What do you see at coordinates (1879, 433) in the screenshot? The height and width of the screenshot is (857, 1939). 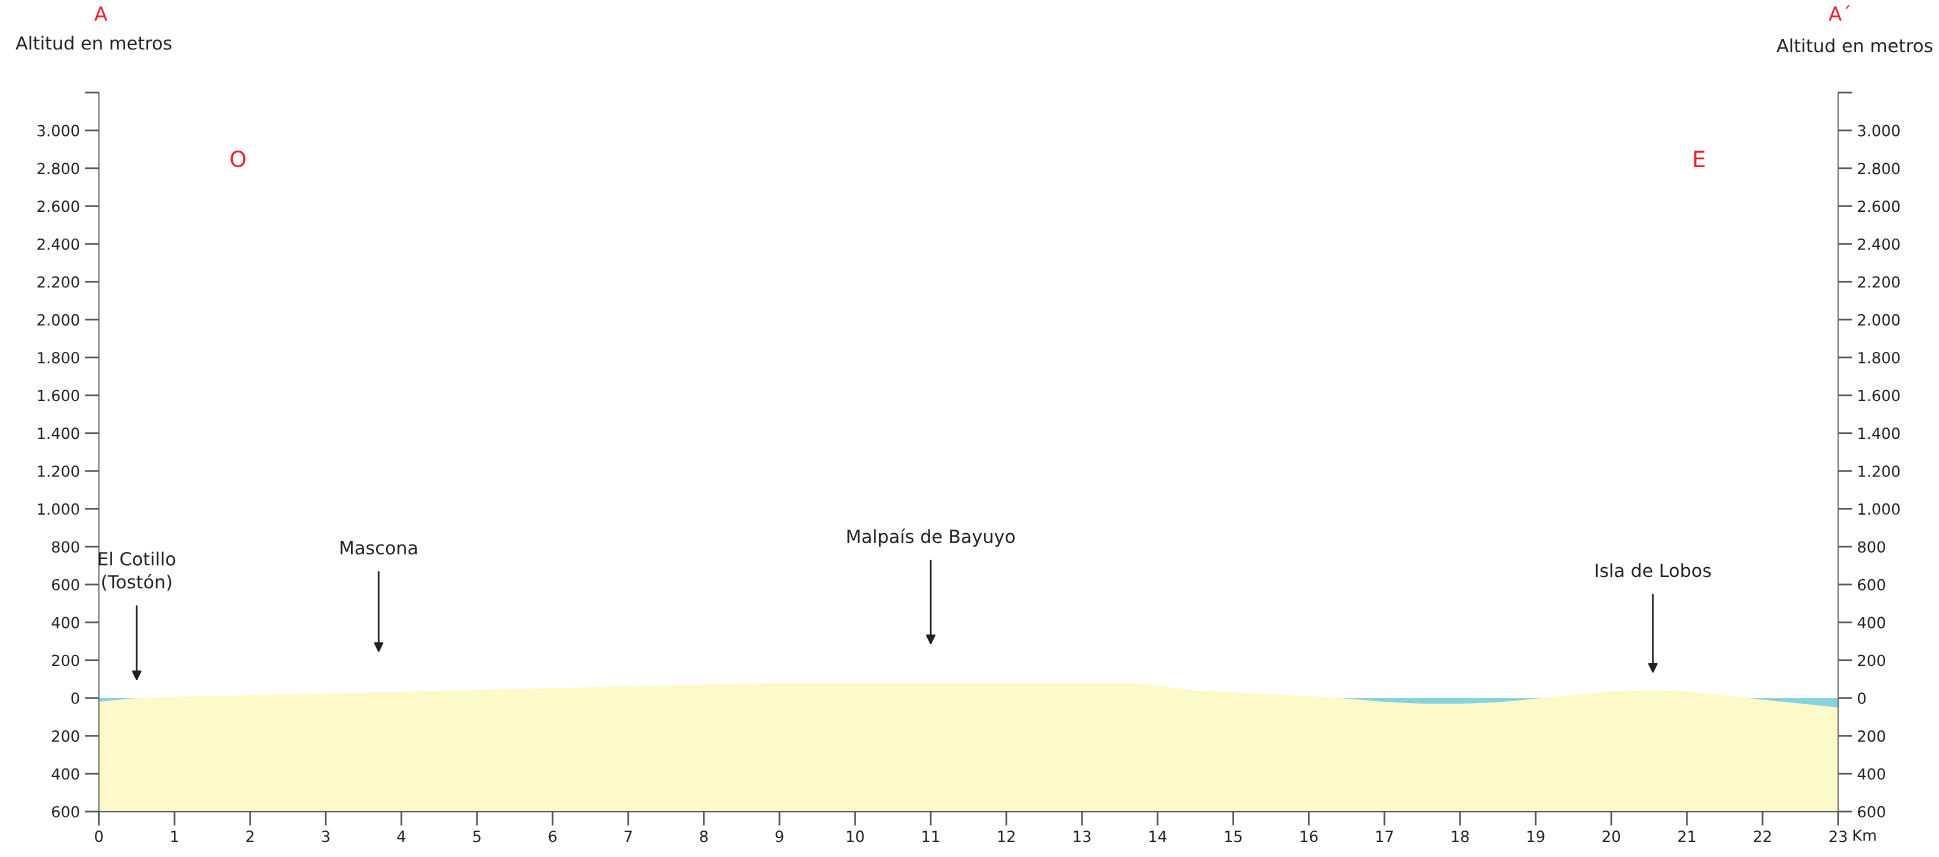 I see `y2-tick-label: 1.400` at bounding box center [1879, 433].